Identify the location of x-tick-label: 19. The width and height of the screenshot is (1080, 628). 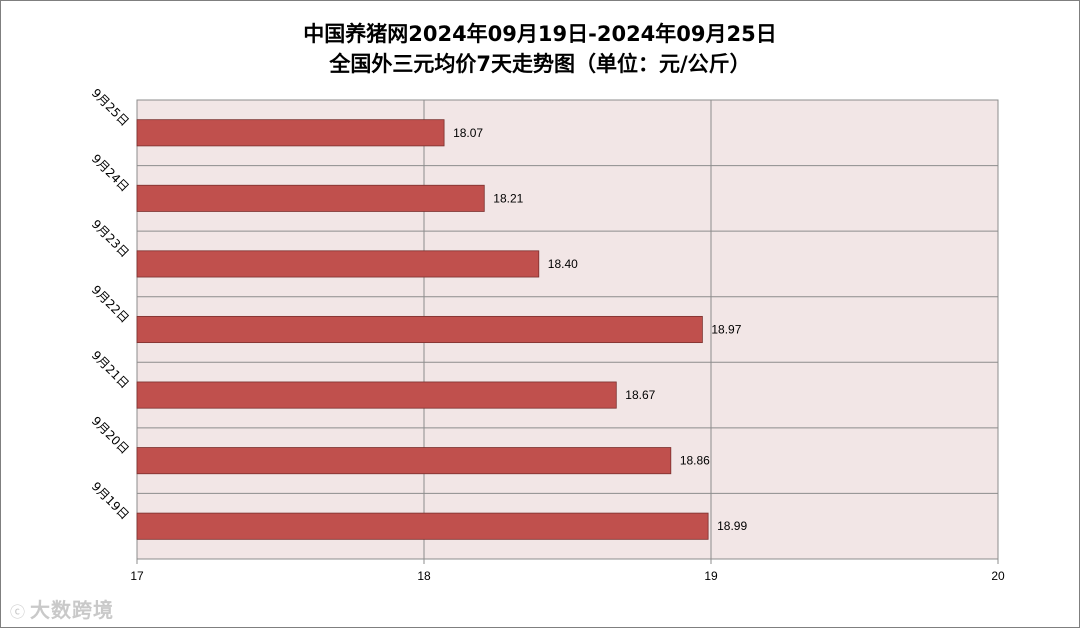
(711, 576).